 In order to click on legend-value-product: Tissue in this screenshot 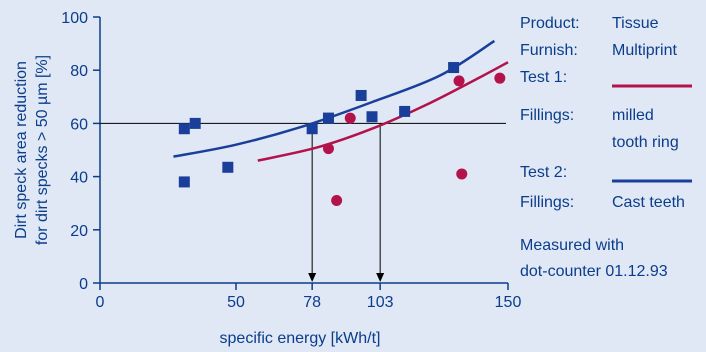, I will do `click(635, 23)`.